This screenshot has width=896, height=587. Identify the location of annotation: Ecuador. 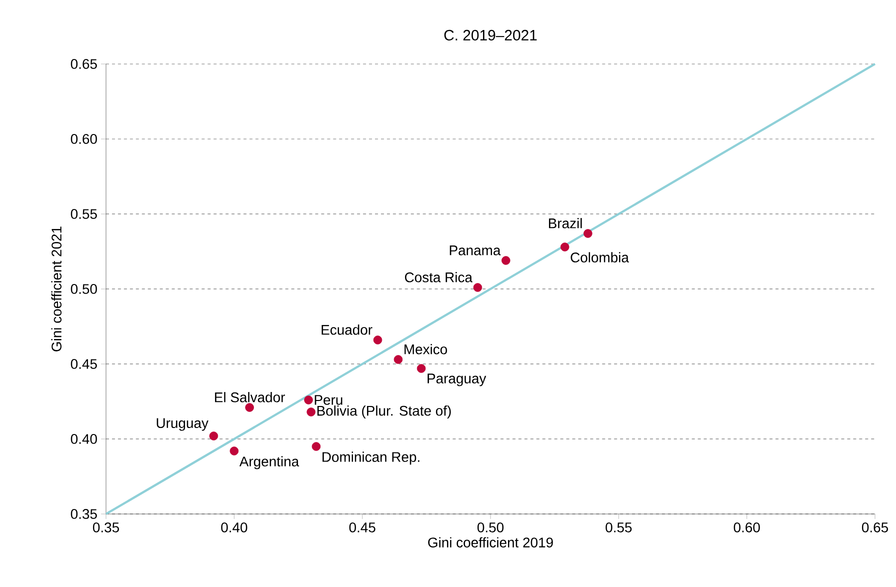
(347, 329).